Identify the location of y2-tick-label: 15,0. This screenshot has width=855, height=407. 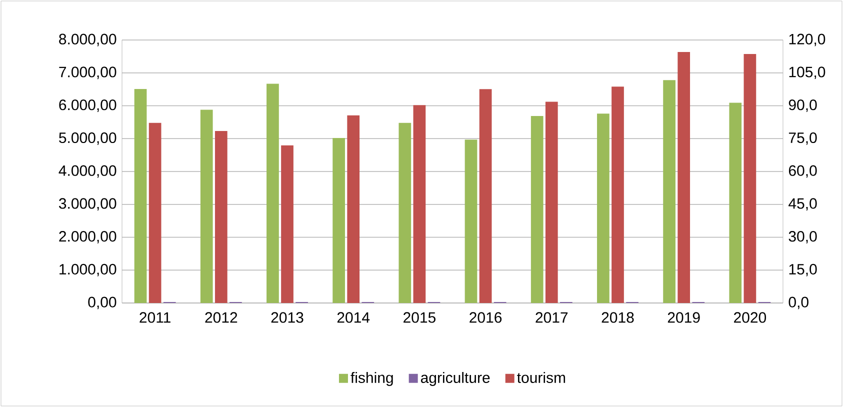
(803, 270).